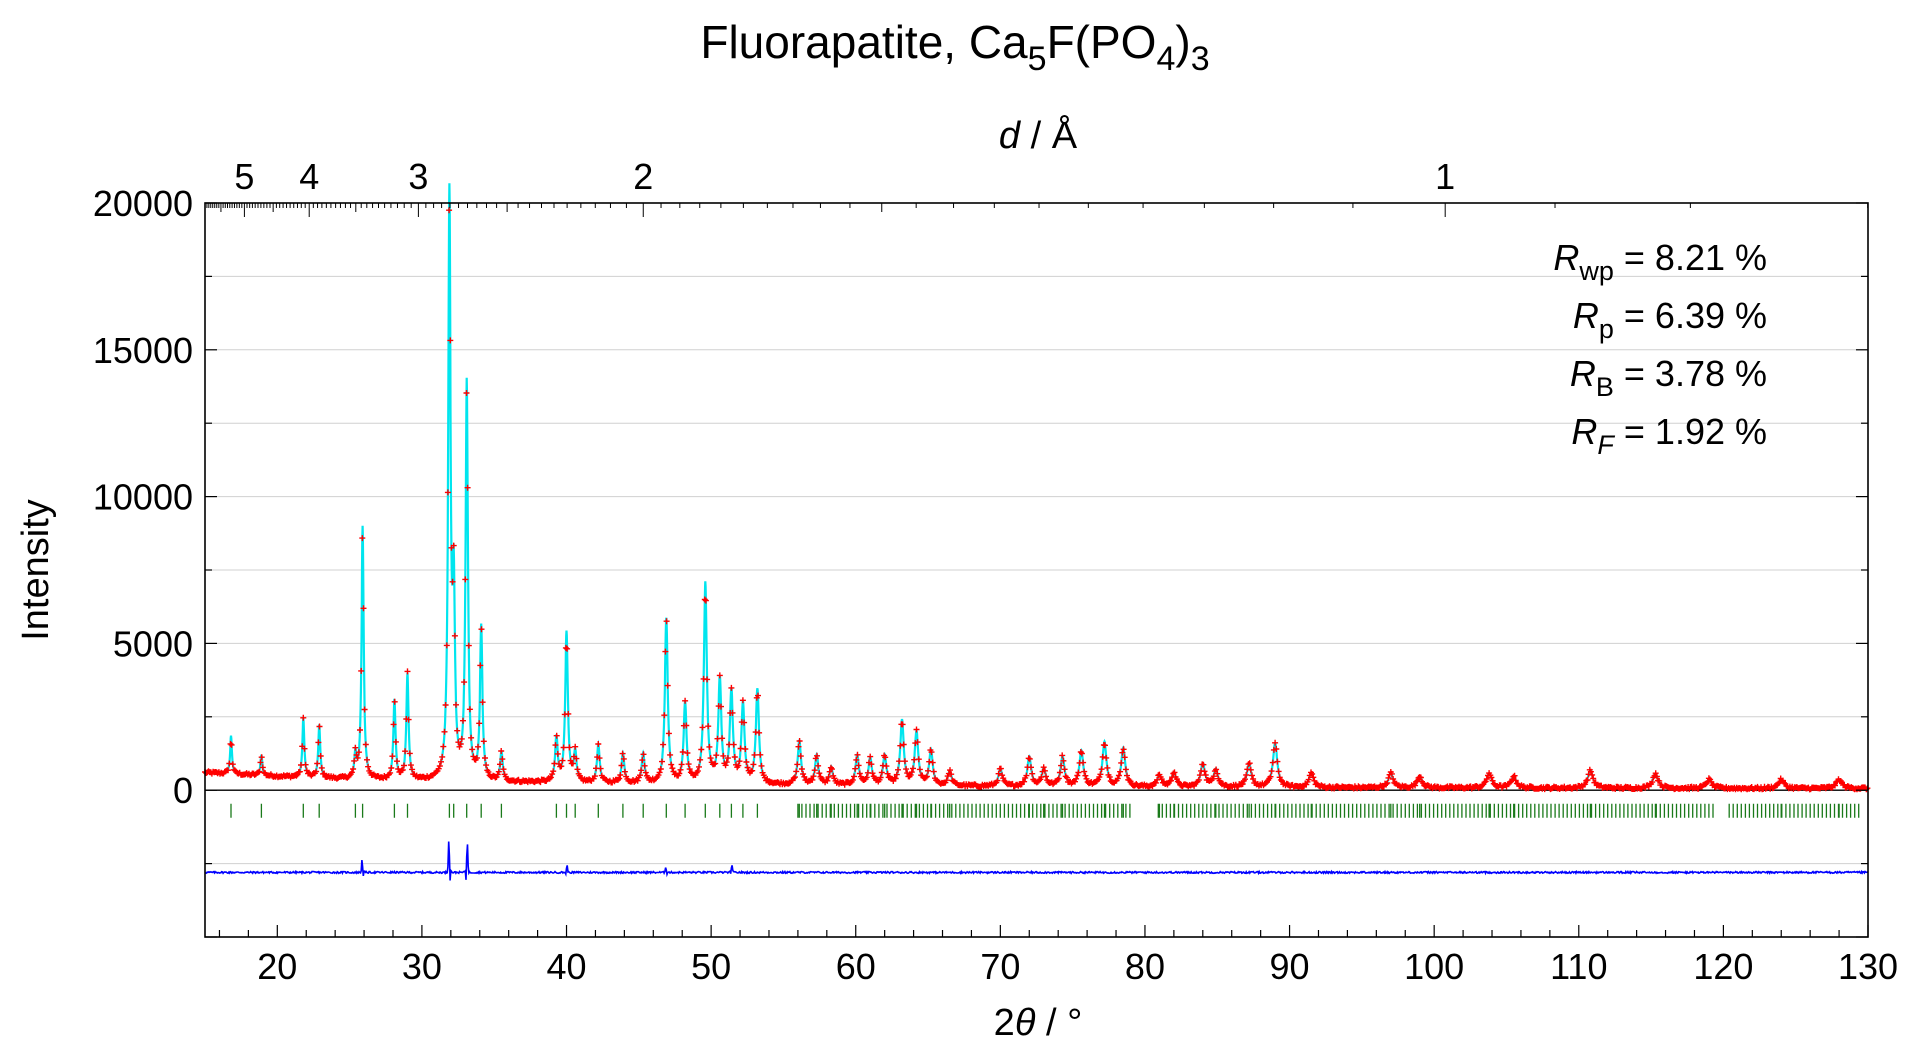 The width and height of the screenshot is (1911, 1055). What do you see at coordinates (143, 350) in the screenshot?
I see `y-tick-label: 15000` at bounding box center [143, 350].